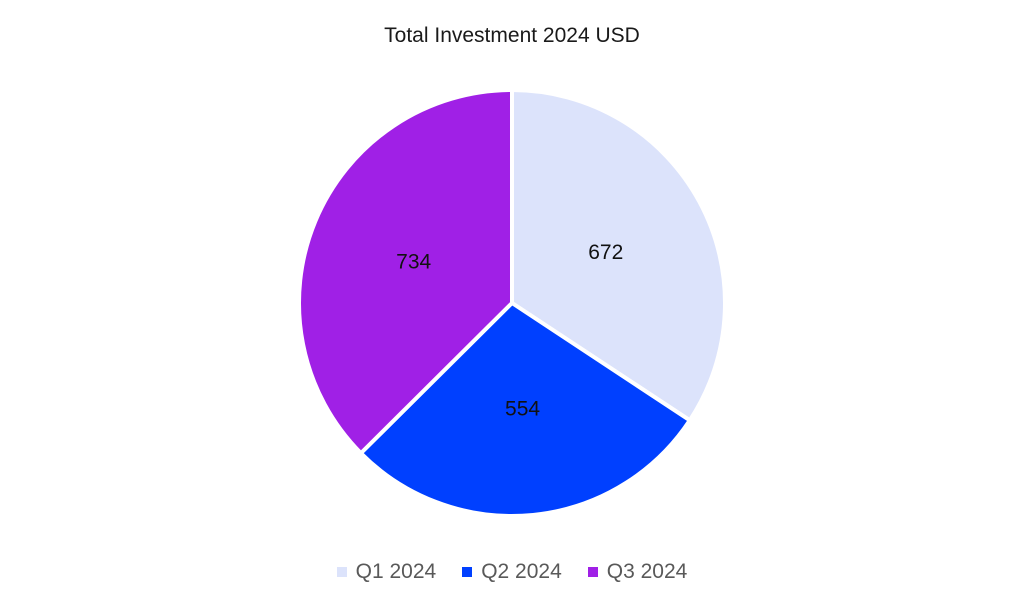  What do you see at coordinates (396, 571) in the screenshot?
I see `legend-label-1: Q1 2024` at bounding box center [396, 571].